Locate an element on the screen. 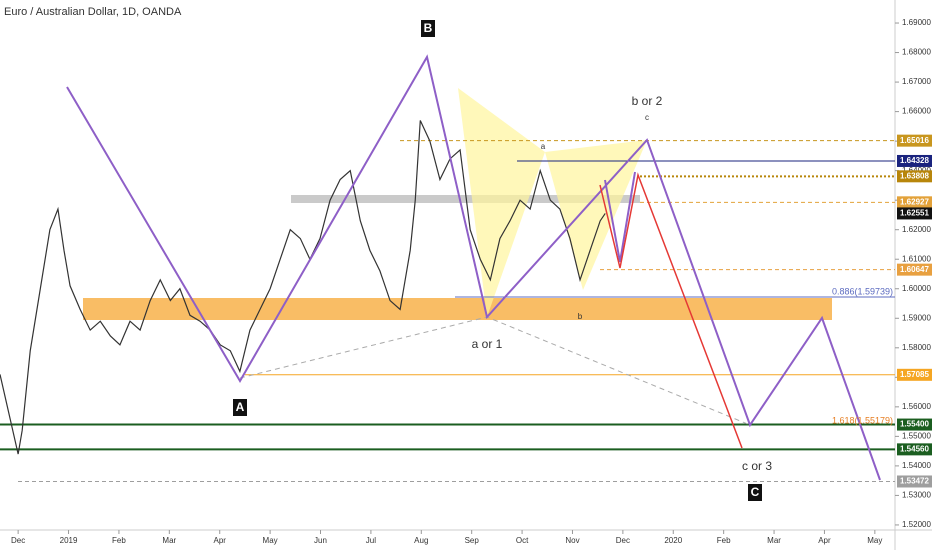  price-level-label: 1.54560 is located at coordinates (914, 448).